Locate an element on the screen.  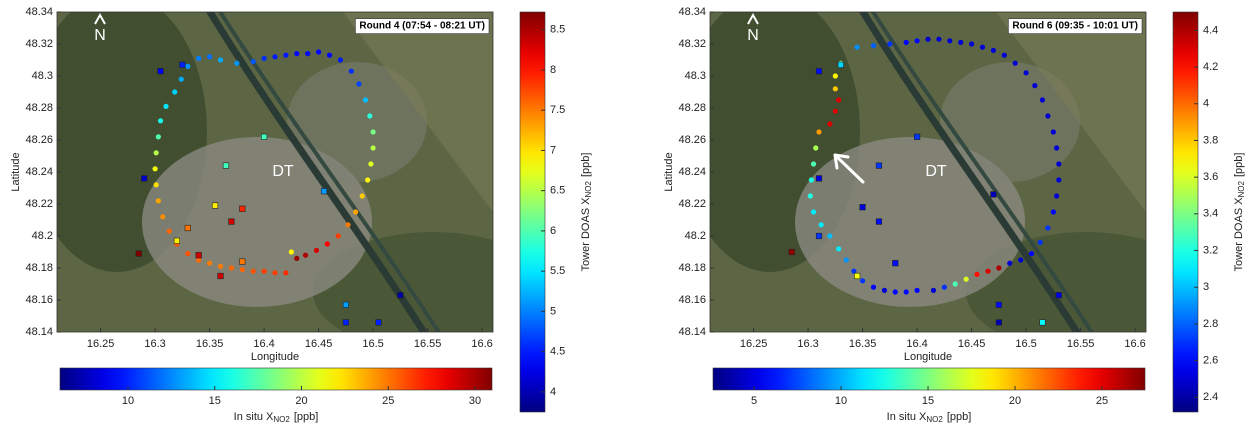
colorbar-tick-label: 4 is located at coordinates (553, 392).